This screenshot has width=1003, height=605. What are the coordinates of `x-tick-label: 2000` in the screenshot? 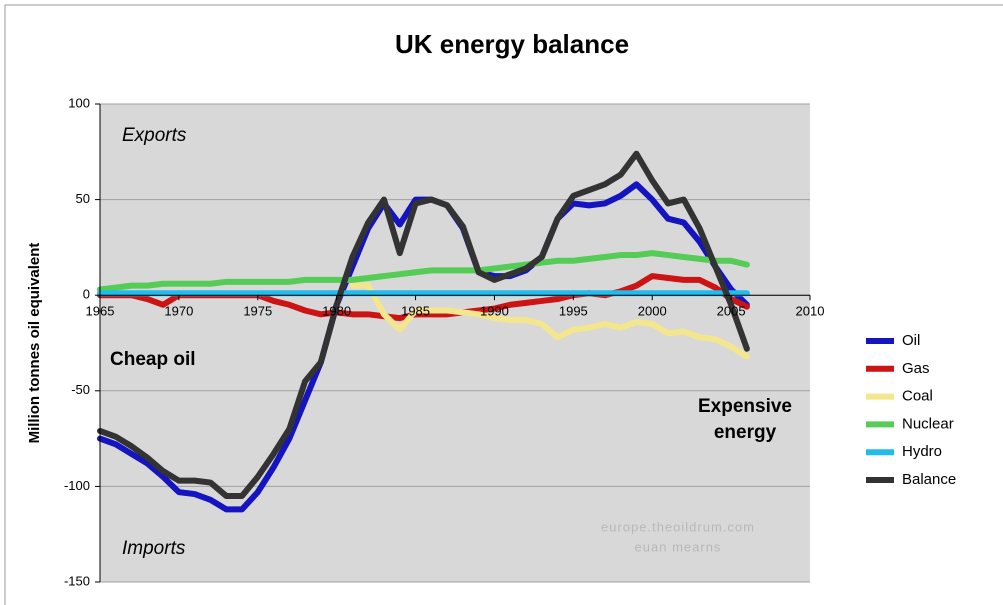 It's located at (652, 311).